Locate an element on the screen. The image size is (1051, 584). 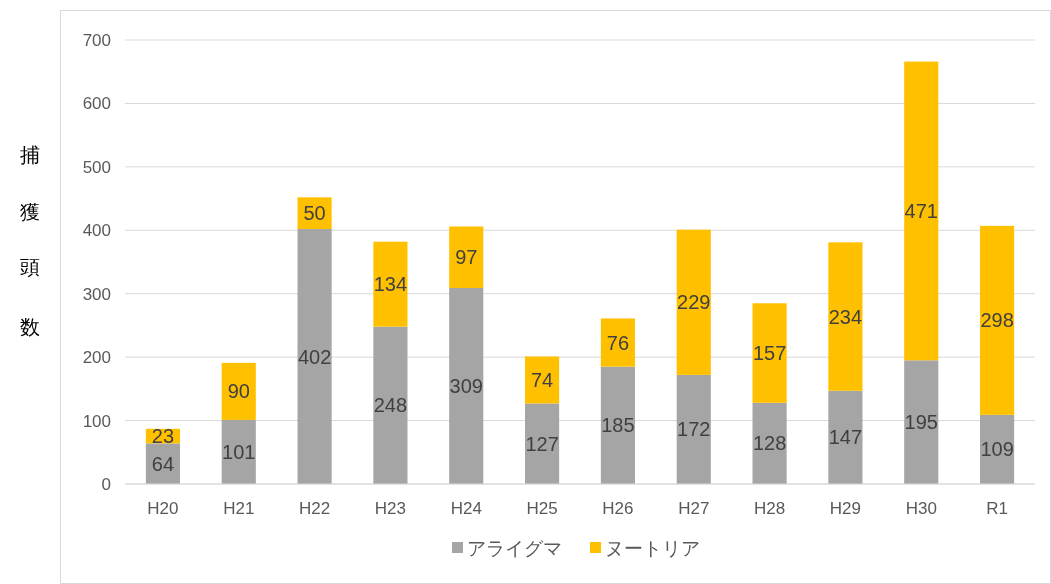
data-label: 109 is located at coordinates (997, 449).